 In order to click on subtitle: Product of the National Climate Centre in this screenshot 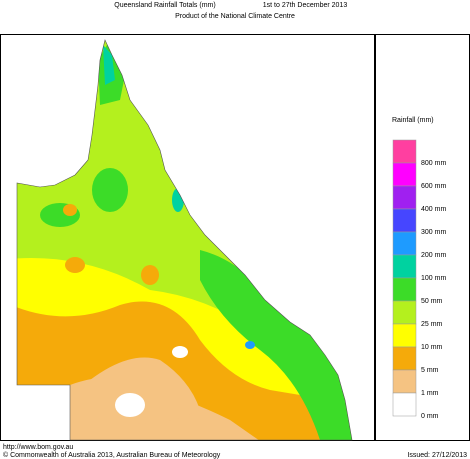, I will do `click(235, 16)`.